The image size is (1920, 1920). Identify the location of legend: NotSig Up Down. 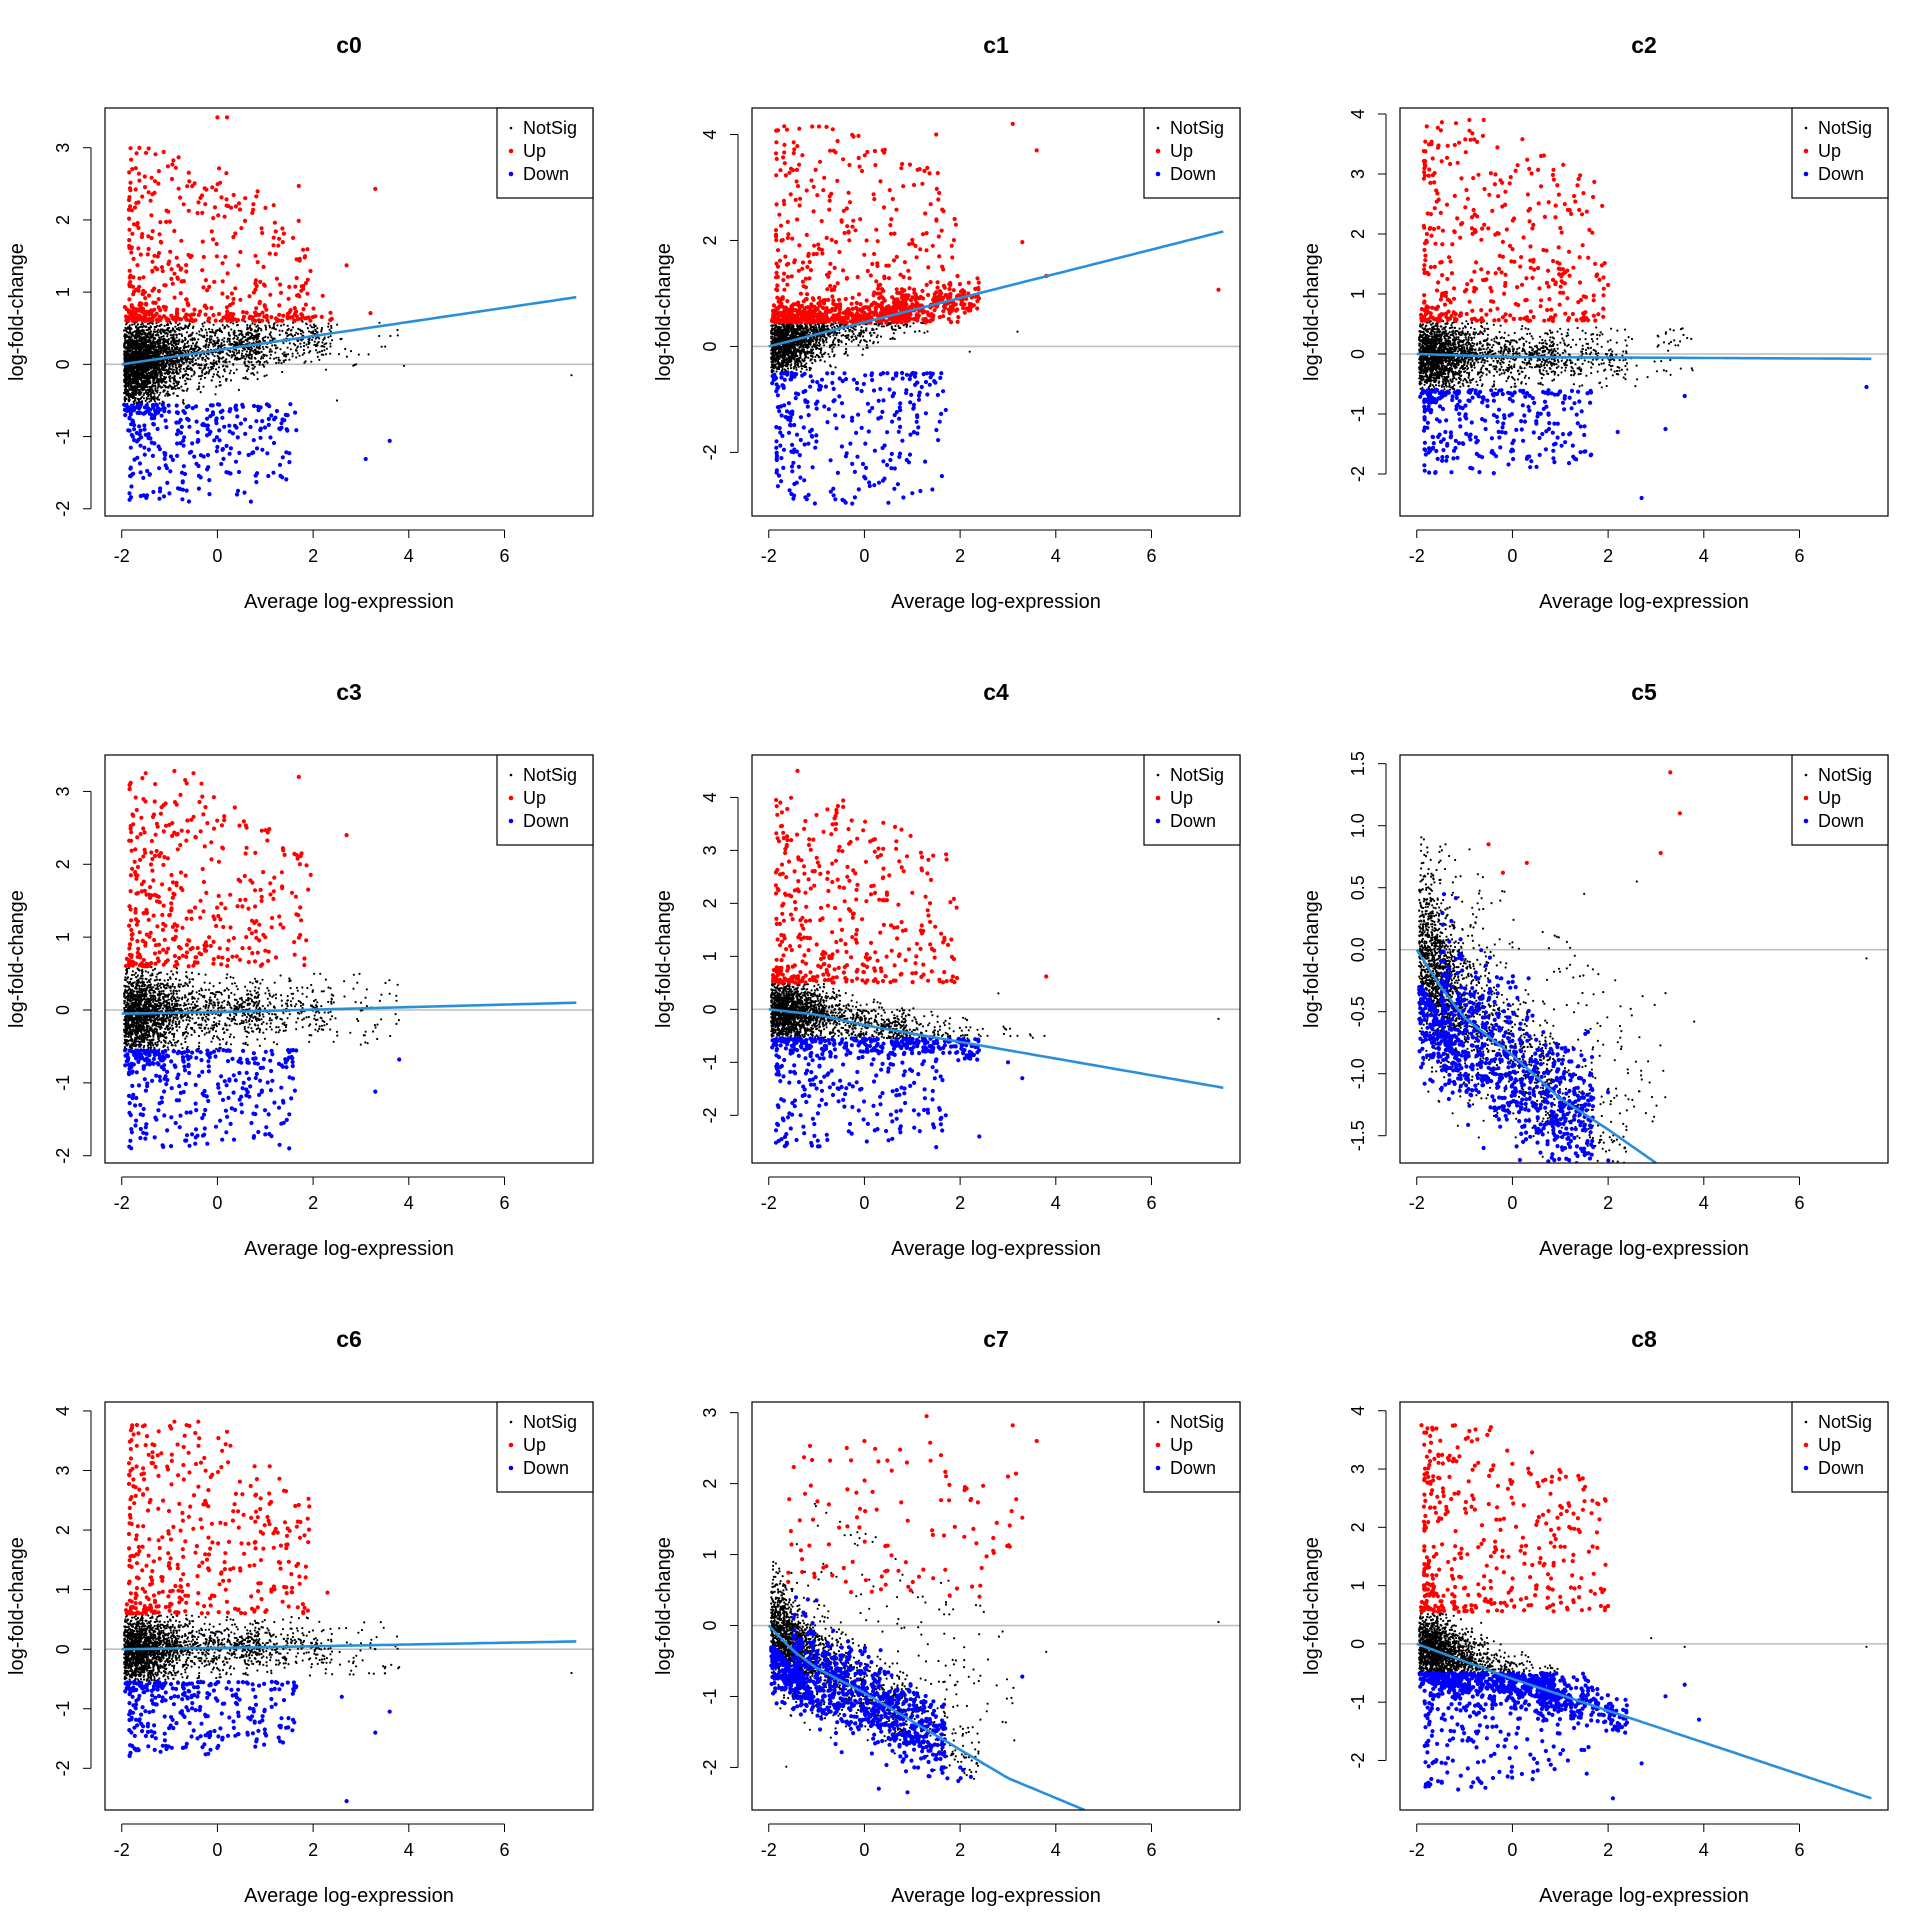
(1192, 153).